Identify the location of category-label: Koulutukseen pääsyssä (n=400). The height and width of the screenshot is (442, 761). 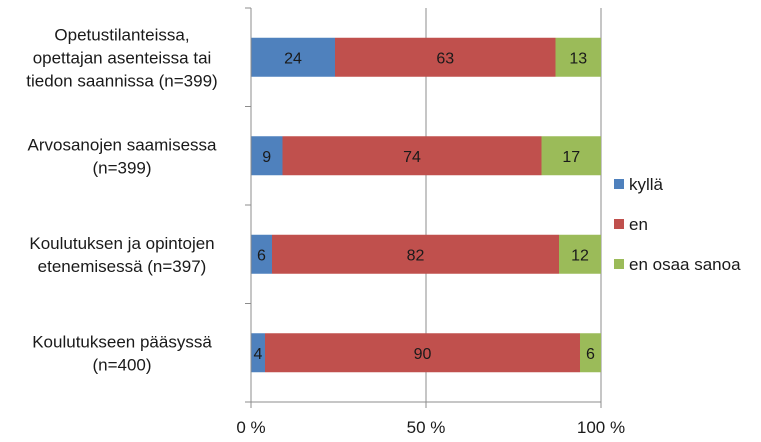
(122, 353).